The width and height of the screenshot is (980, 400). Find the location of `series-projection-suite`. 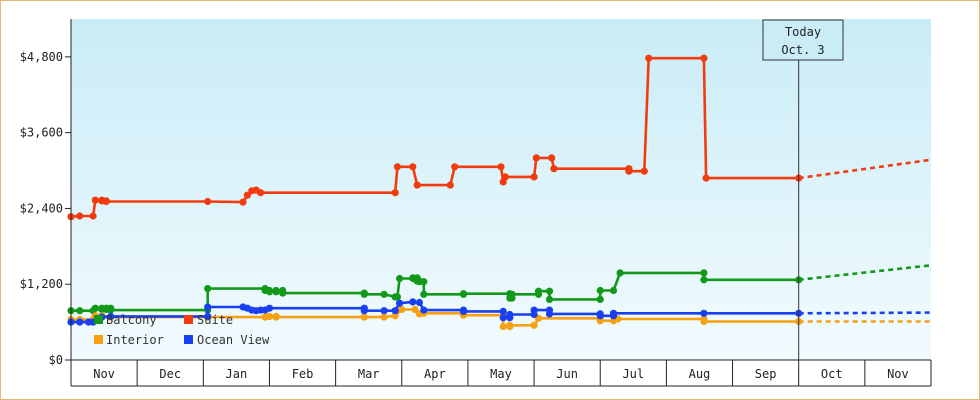

series-projection-suite is located at coordinates (865, 169).